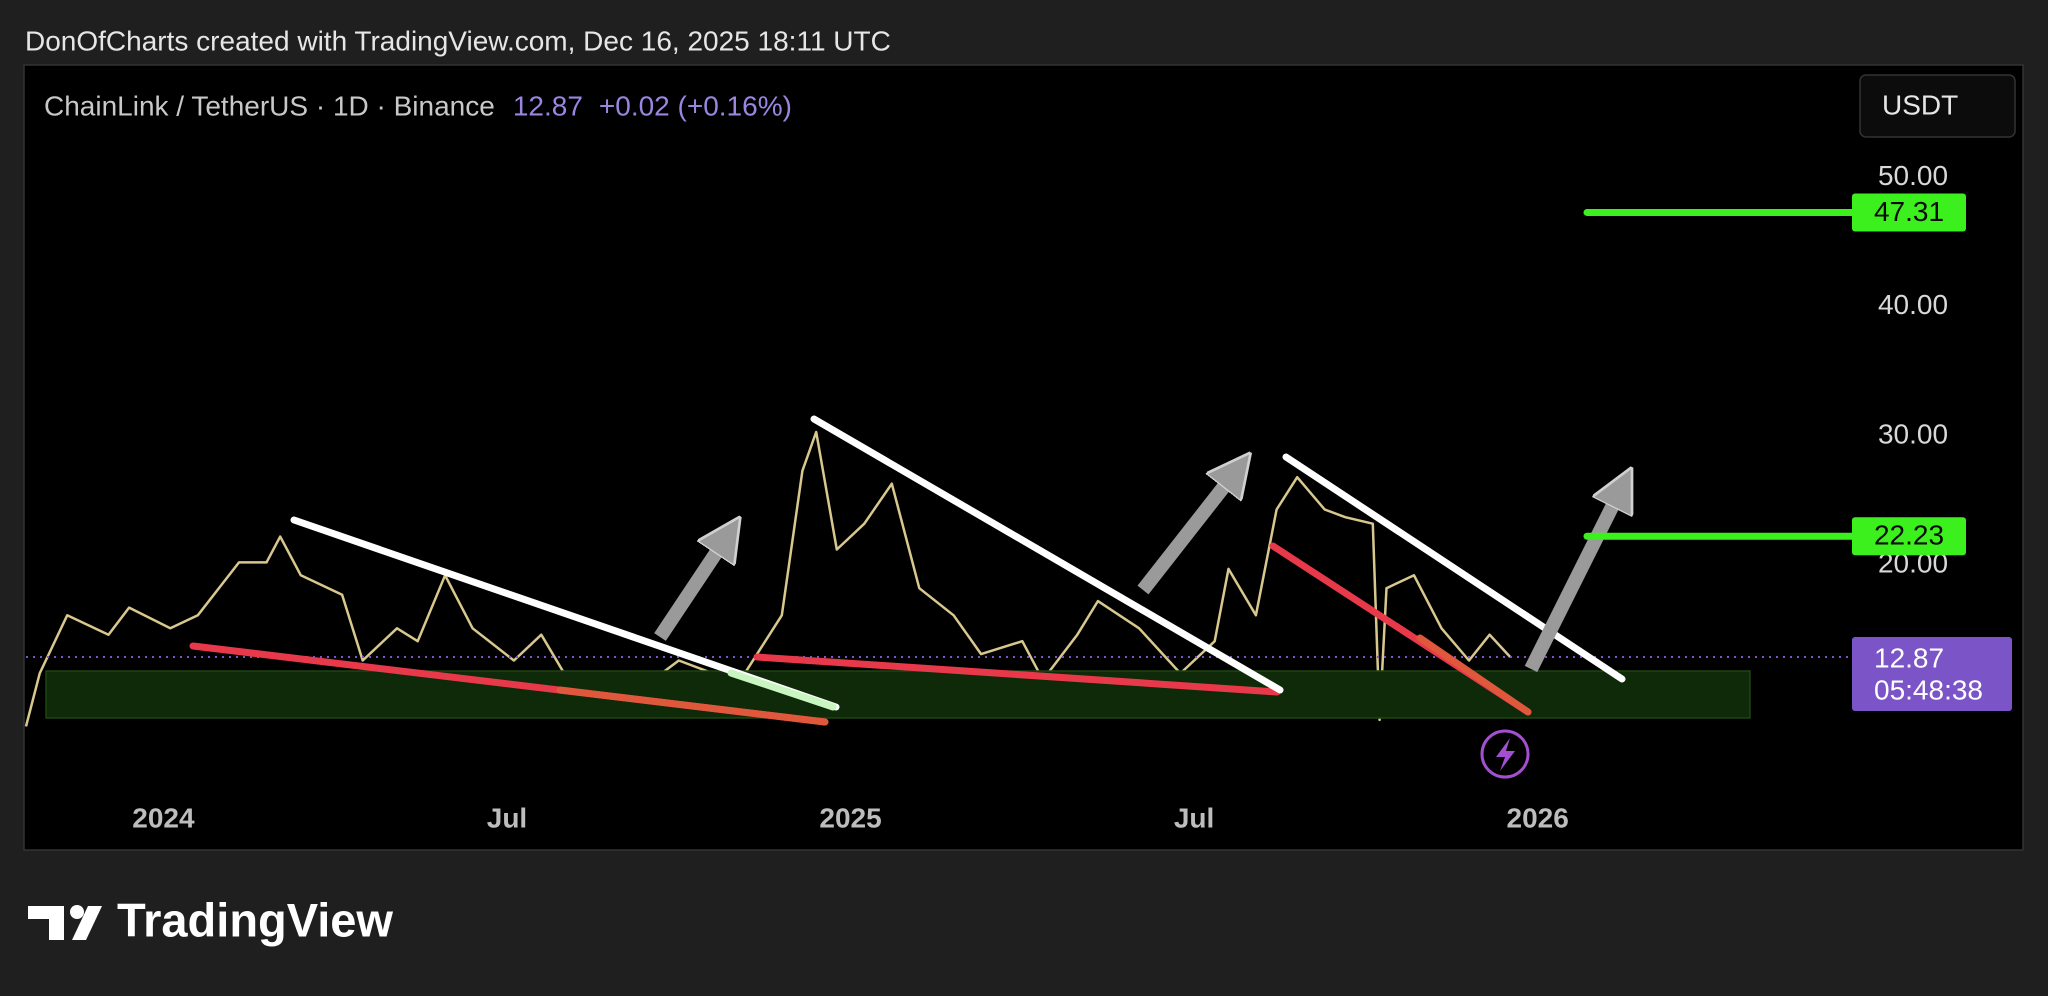  I want to click on last-price: 12.87, so click(548, 105).